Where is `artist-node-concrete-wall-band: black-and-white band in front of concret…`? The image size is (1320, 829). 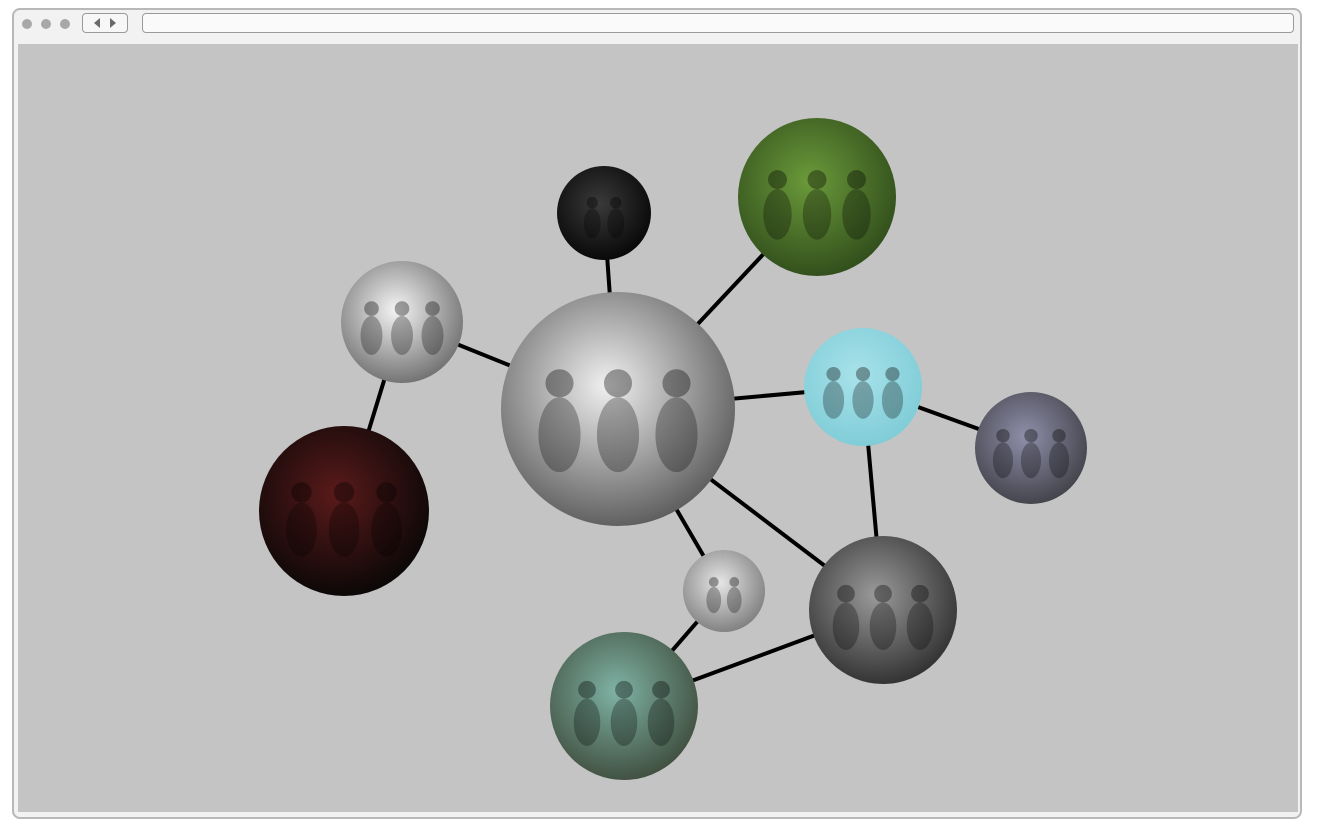
artist-node-concrete-wall-band: black-and-white band in front of concret… is located at coordinates (883, 610).